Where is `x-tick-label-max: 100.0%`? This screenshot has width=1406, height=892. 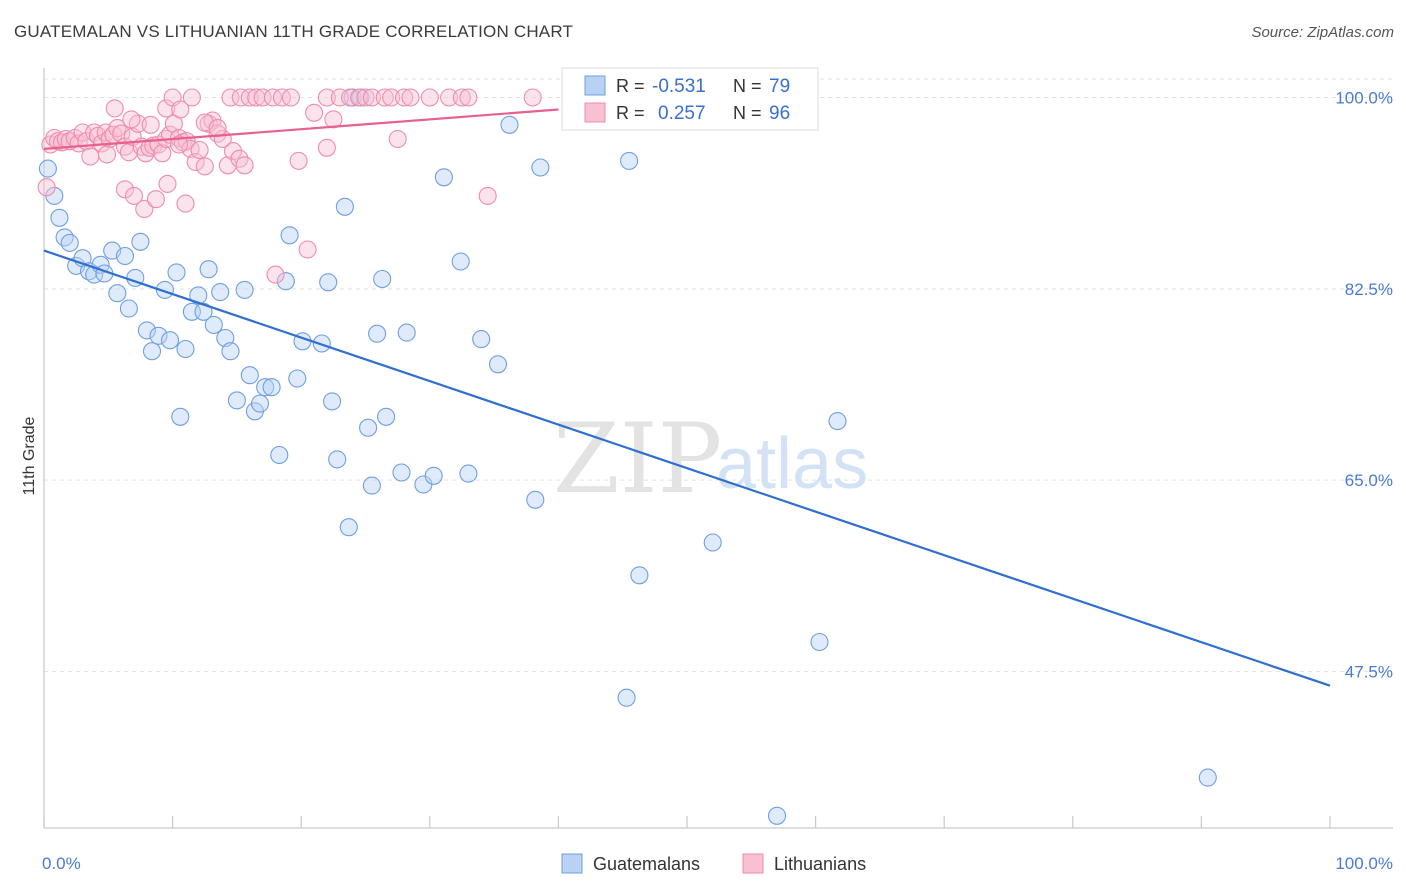
x-tick-label-max: 100.0% is located at coordinates (1364, 863).